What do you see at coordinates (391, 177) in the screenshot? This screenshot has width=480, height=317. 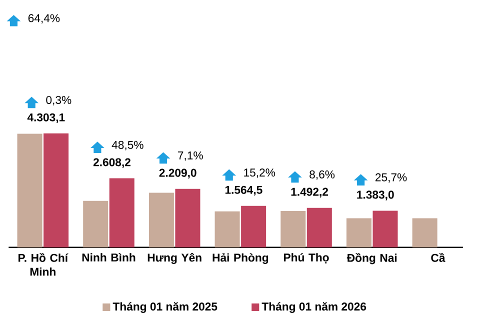 I see `annotation: 25,7%` at bounding box center [391, 177].